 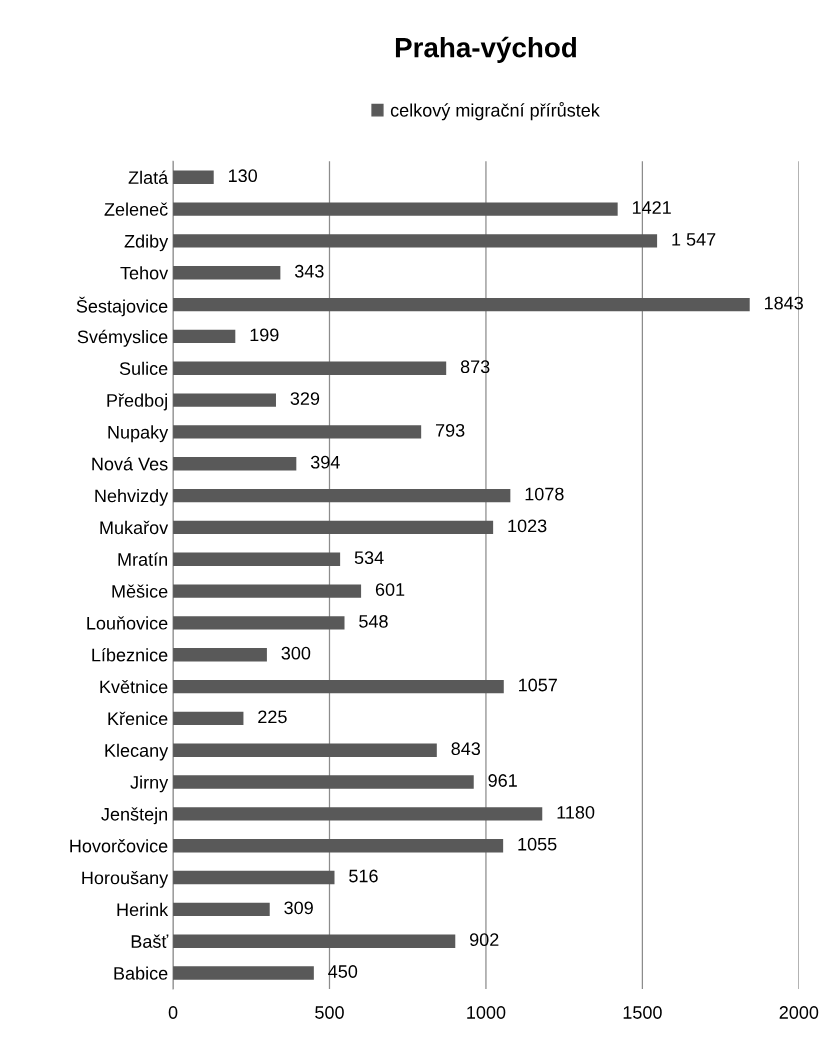 What do you see at coordinates (486, 1012) in the screenshot?
I see `x-tick-label: 1000` at bounding box center [486, 1012].